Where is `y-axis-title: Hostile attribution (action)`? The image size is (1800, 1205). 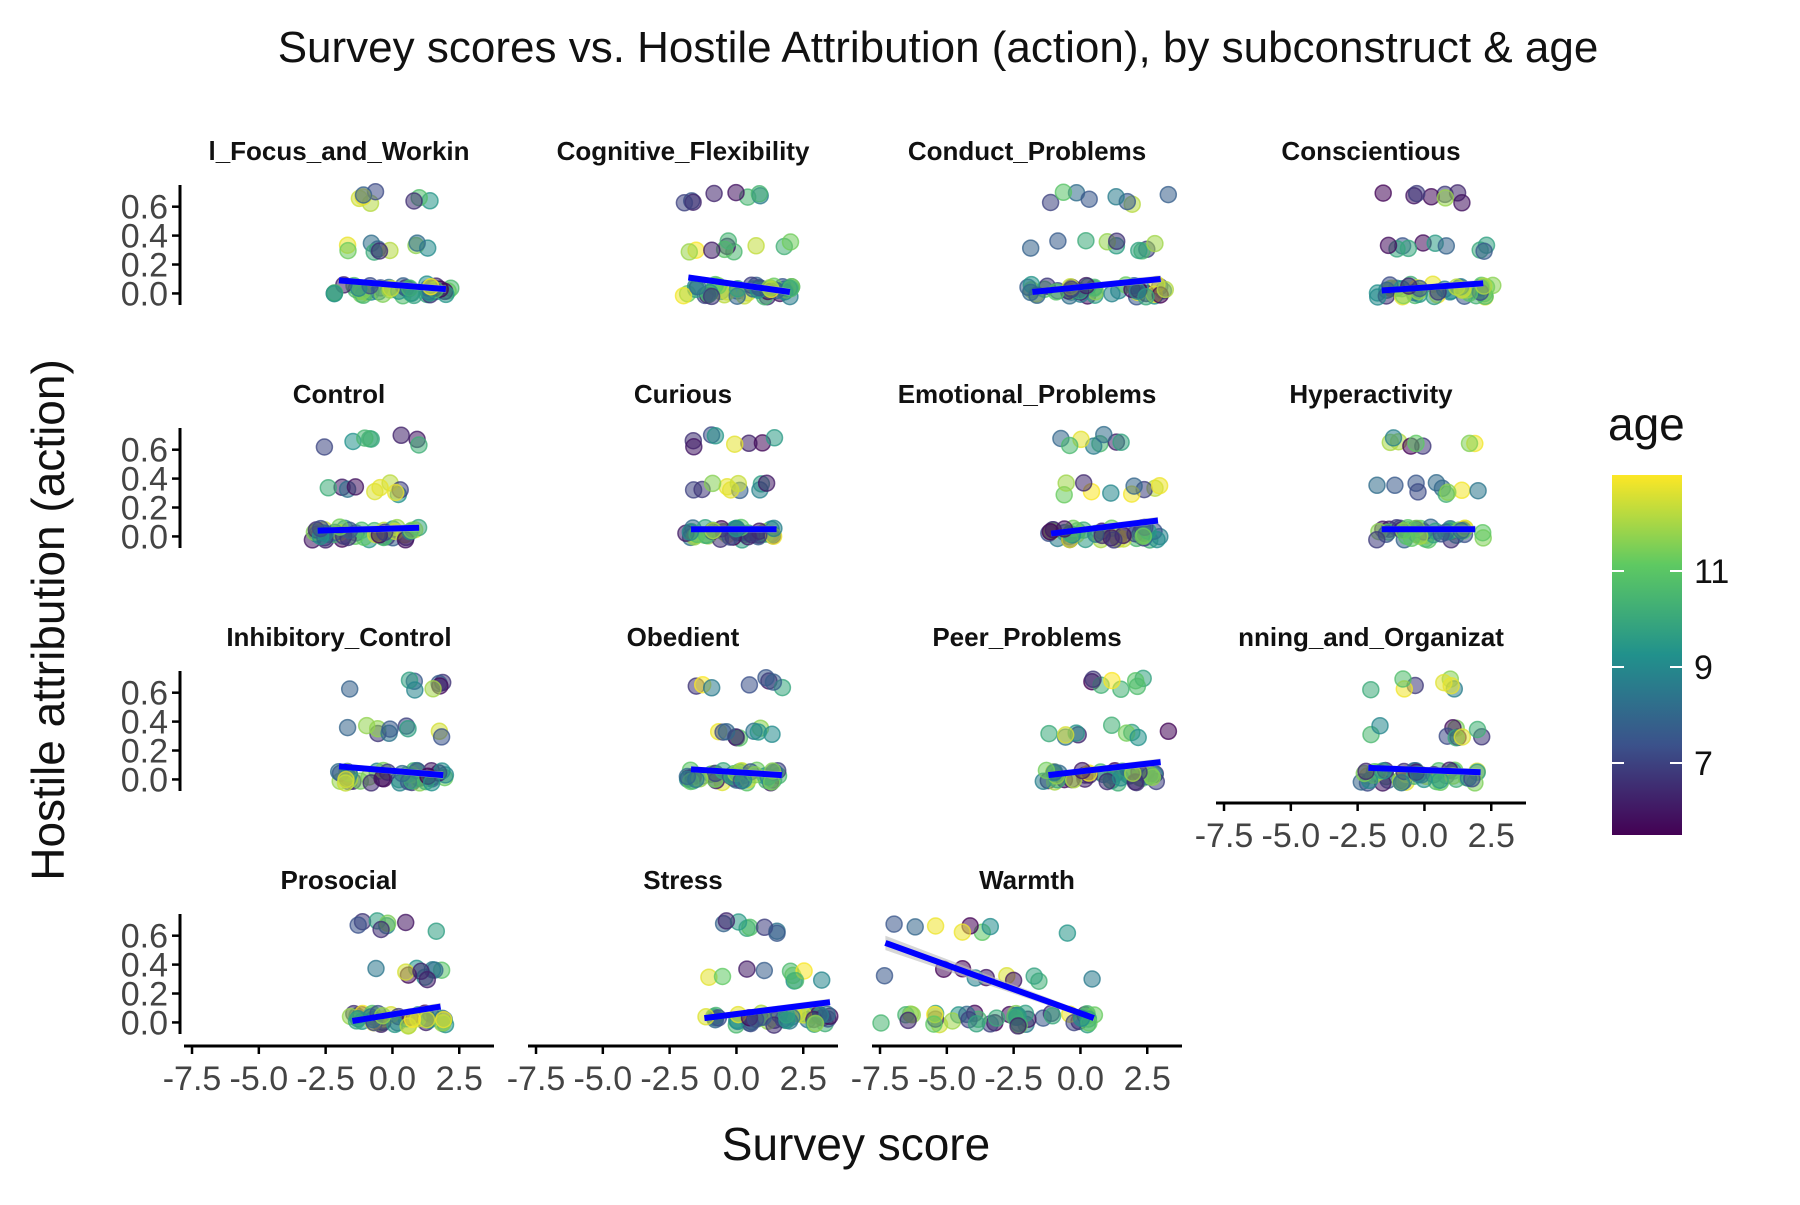 y-axis-title: Hostile attribution (action) is located at coordinates (48, 620).